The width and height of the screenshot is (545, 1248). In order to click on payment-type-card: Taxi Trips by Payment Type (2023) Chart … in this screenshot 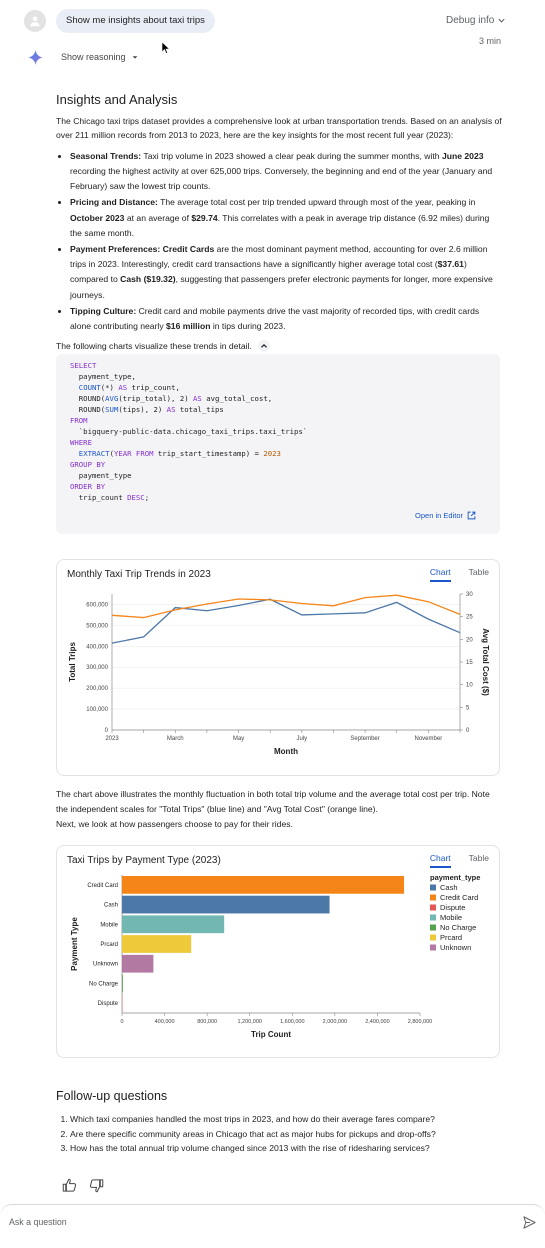, I will do `click(278, 951)`.